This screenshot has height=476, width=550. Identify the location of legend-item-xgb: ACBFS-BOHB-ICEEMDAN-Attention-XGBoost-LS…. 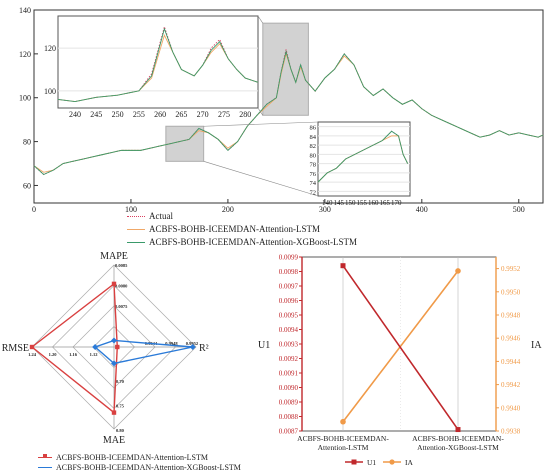
(242, 242).